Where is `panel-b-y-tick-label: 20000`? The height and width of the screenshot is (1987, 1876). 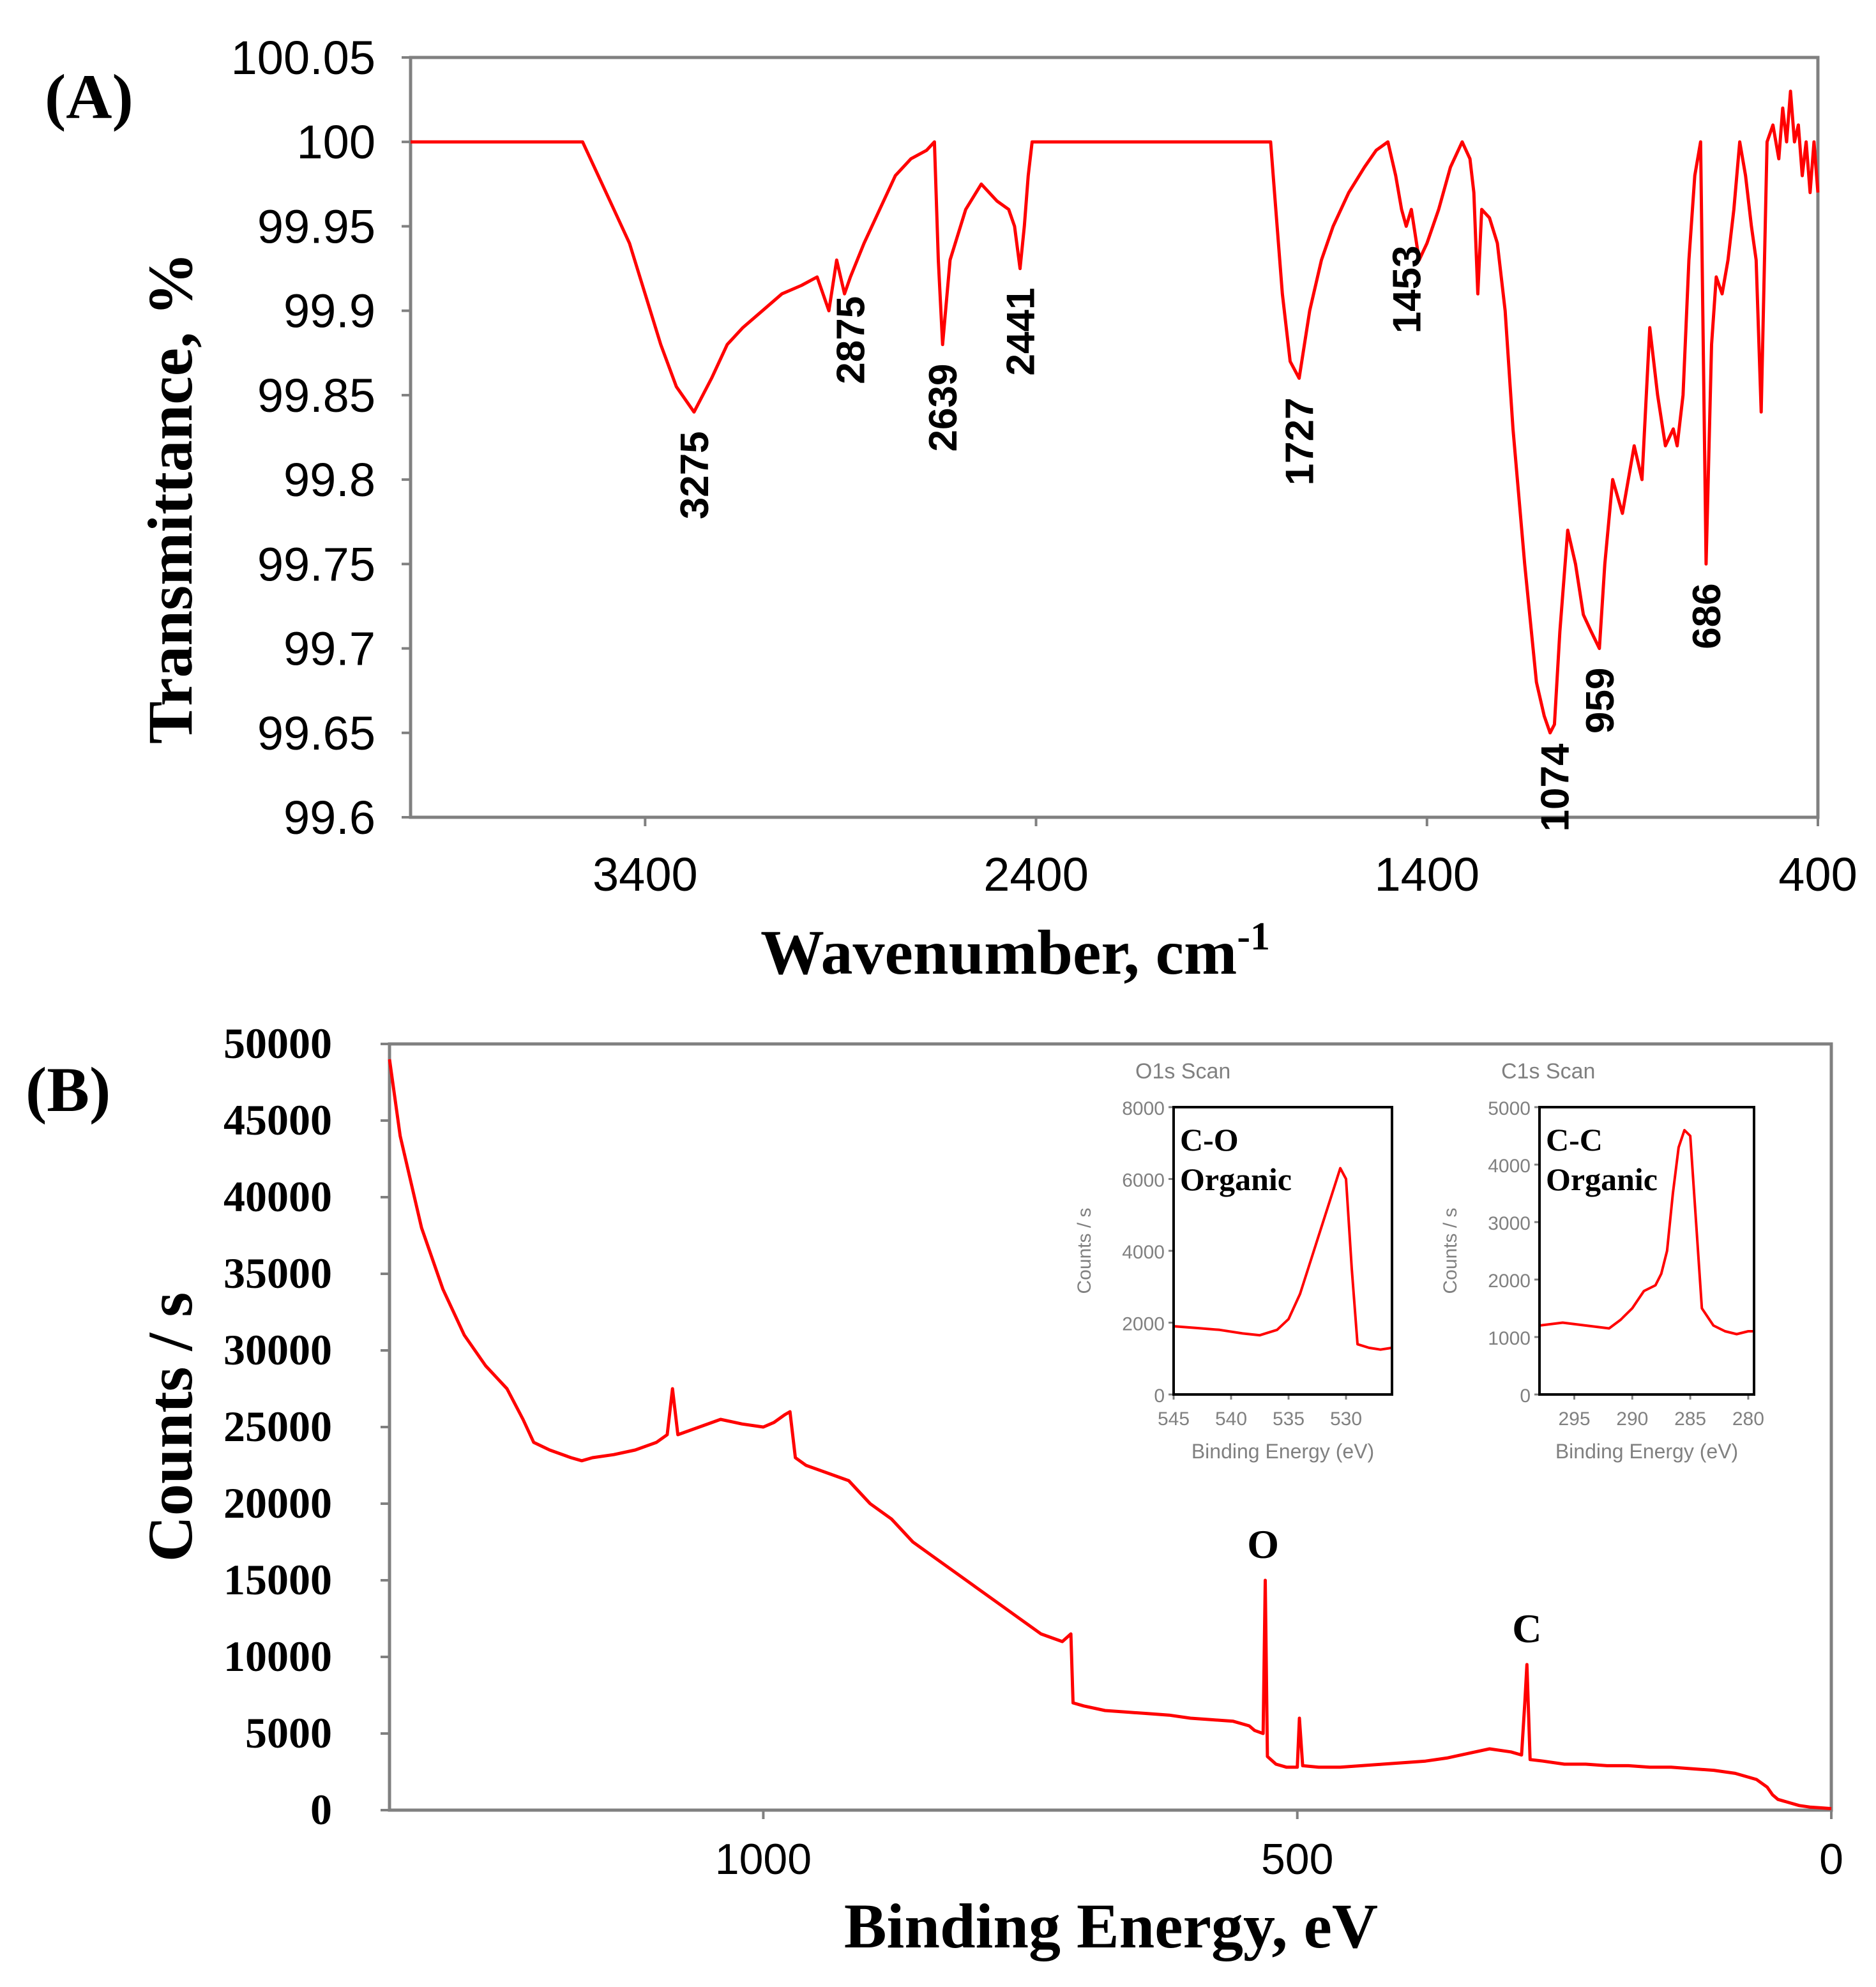 panel-b-y-tick-label: 20000 is located at coordinates (277, 1503).